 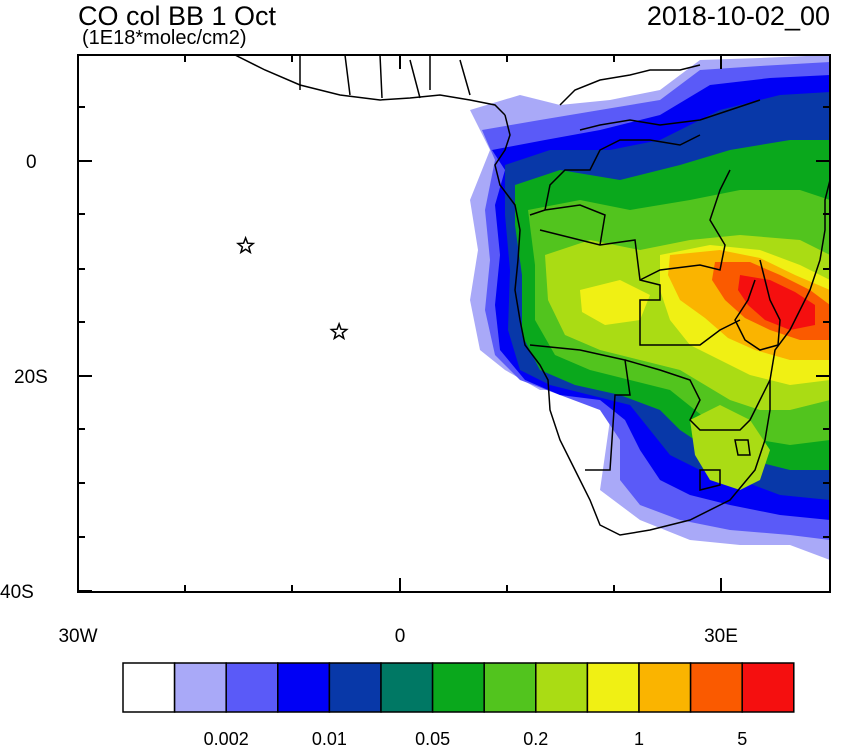 What do you see at coordinates (31, 377) in the screenshot?
I see `y-label-20s: 20S` at bounding box center [31, 377].